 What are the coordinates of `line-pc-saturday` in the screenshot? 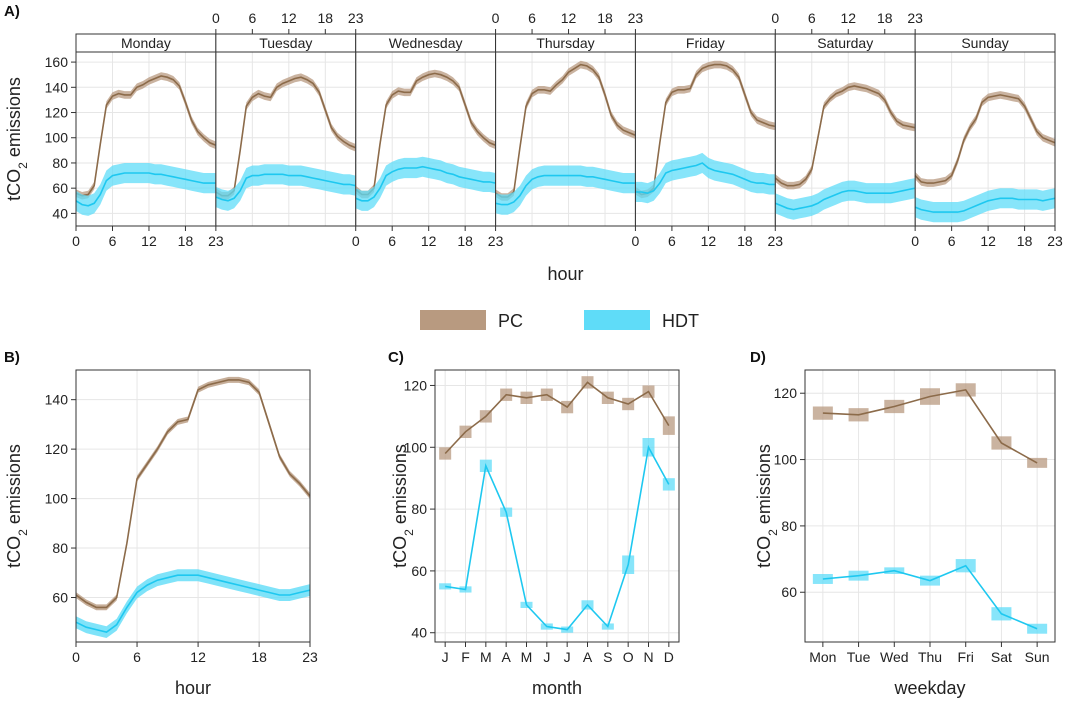 It's located at (845, 136).